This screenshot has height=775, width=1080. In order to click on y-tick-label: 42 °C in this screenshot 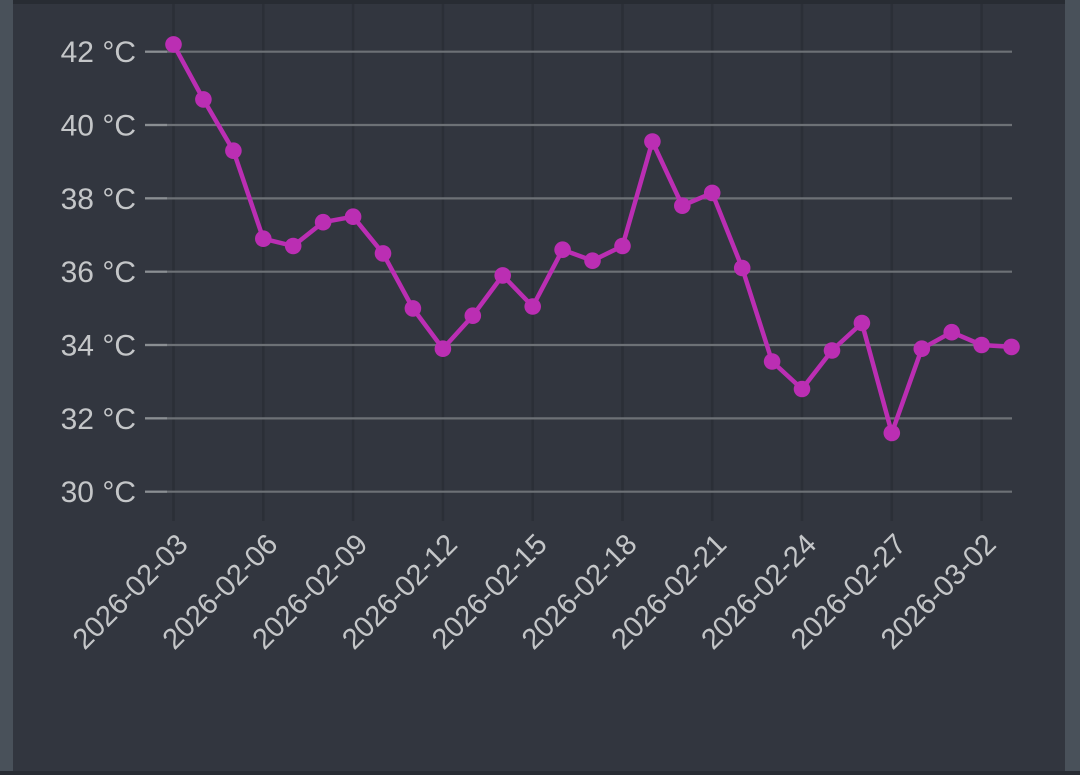, I will do `click(98, 52)`.